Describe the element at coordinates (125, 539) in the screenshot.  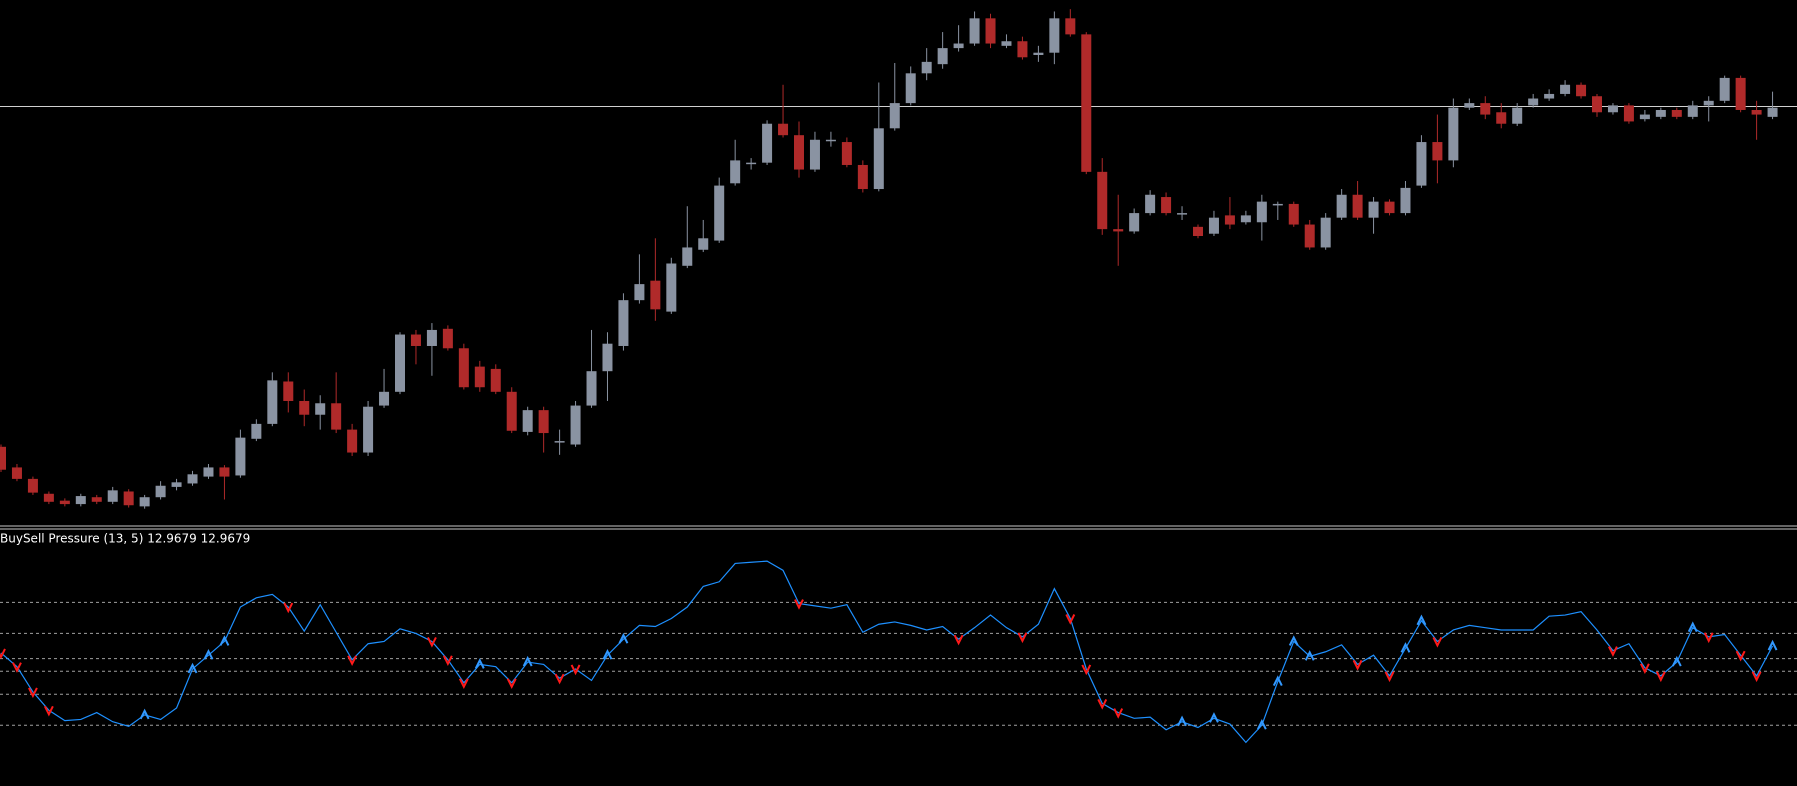
I see `indicator-title: BuySell Pressure (13, 5) 12.9679 12.9679` at that location.